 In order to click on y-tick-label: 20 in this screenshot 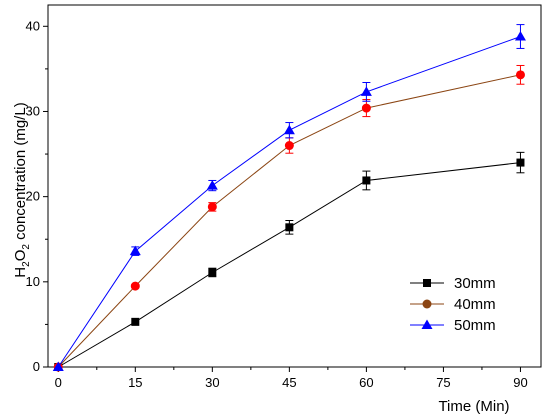, I will do `click(33, 196)`.